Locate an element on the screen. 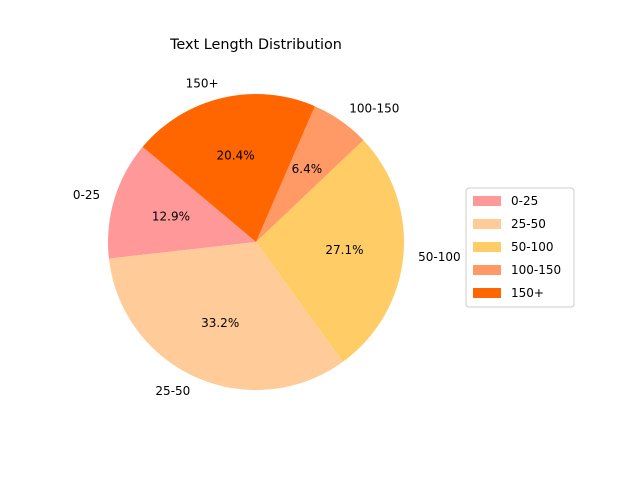 The height and width of the screenshot is (484, 640). category-label-100-150: 100-150 is located at coordinates (374, 109).